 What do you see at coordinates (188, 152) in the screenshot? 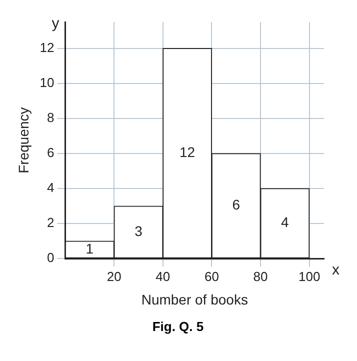
I see `data-label: 12` at bounding box center [188, 152].